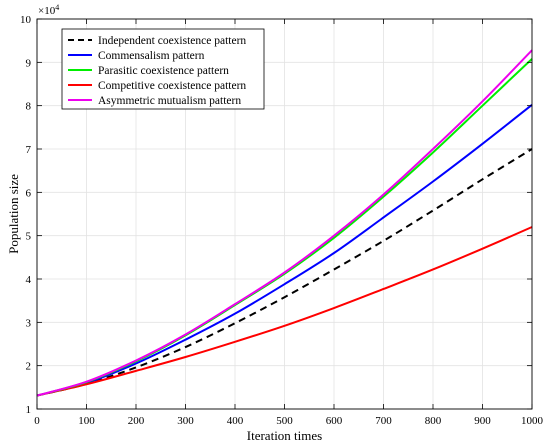 The image size is (550, 447). What do you see at coordinates (29, 323) in the screenshot?
I see `y-tick-label: 3` at bounding box center [29, 323].